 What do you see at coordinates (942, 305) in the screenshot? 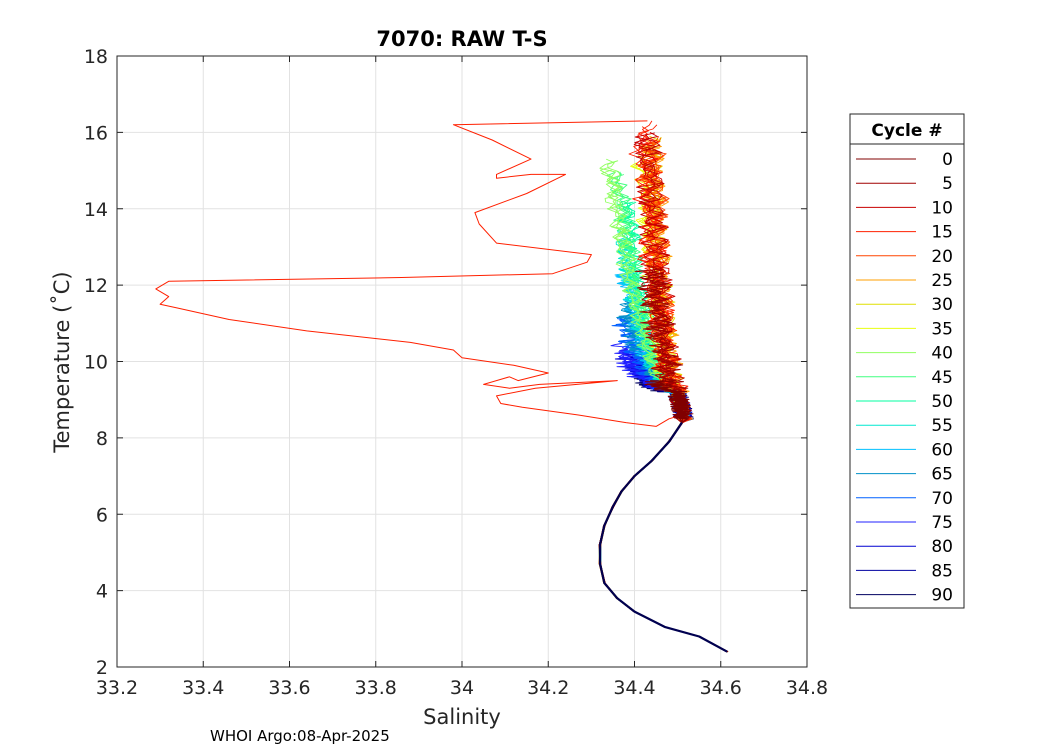
I see `legend-label: 30` at bounding box center [942, 305].